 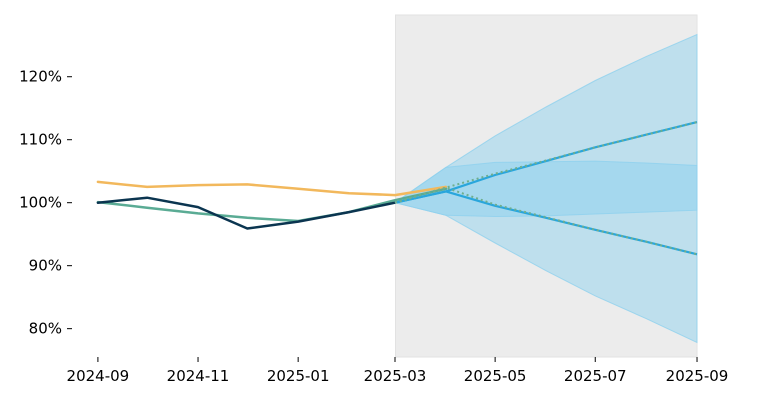 I want to click on forecast-dotted-upper, so click(x=546, y=162).